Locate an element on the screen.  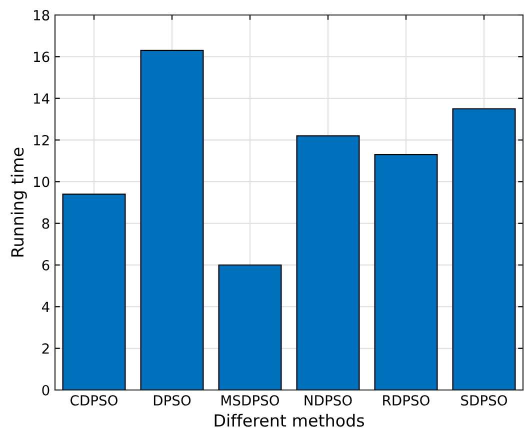
y-tick-label: 6 is located at coordinates (46, 265).